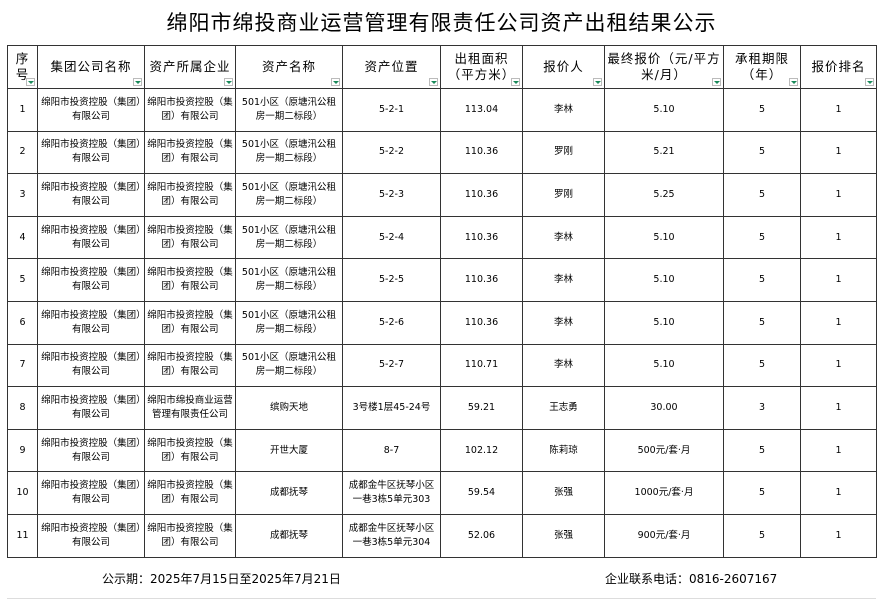 The width and height of the screenshot is (880, 605). I want to click on cell-asset-location: 成都金牛区抚琴小区一巷3栋5单元303, so click(391, 493).